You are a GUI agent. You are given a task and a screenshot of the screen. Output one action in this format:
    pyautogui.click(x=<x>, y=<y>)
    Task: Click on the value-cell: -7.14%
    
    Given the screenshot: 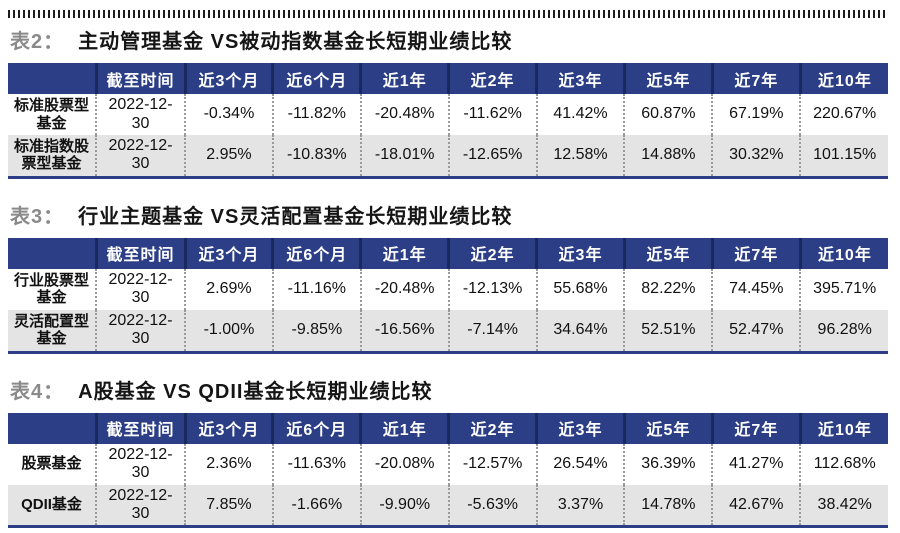 What is the action you would take?
    pyautogui.click(x=492, y=331)
    